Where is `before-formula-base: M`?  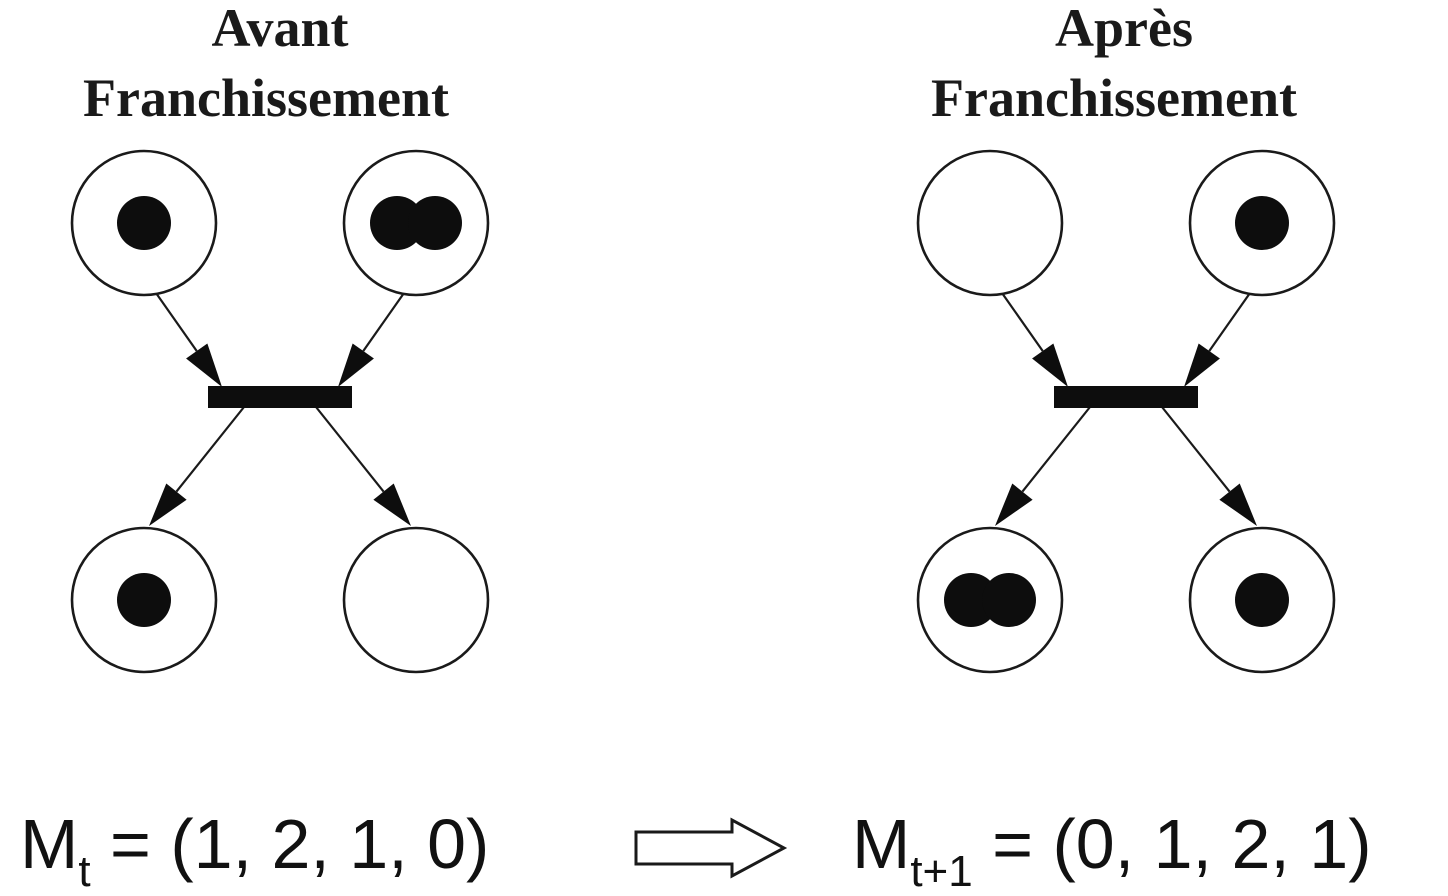 before-formula-base: M is located at coordinates (49, 844).